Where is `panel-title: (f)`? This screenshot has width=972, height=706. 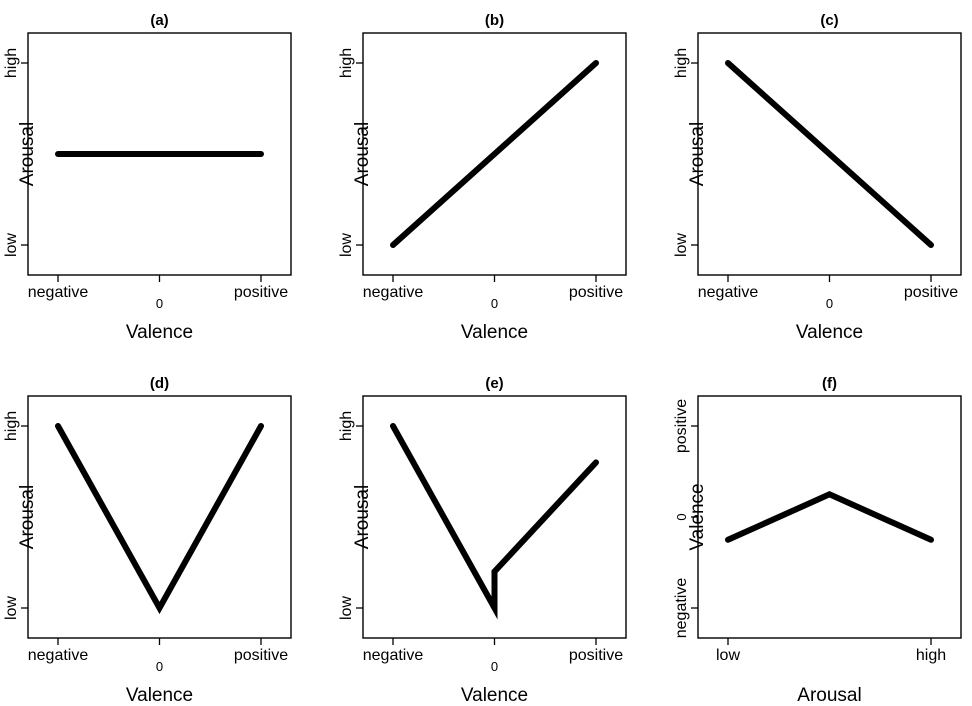 panel-title: (f) is located at coordinates (829, 383).